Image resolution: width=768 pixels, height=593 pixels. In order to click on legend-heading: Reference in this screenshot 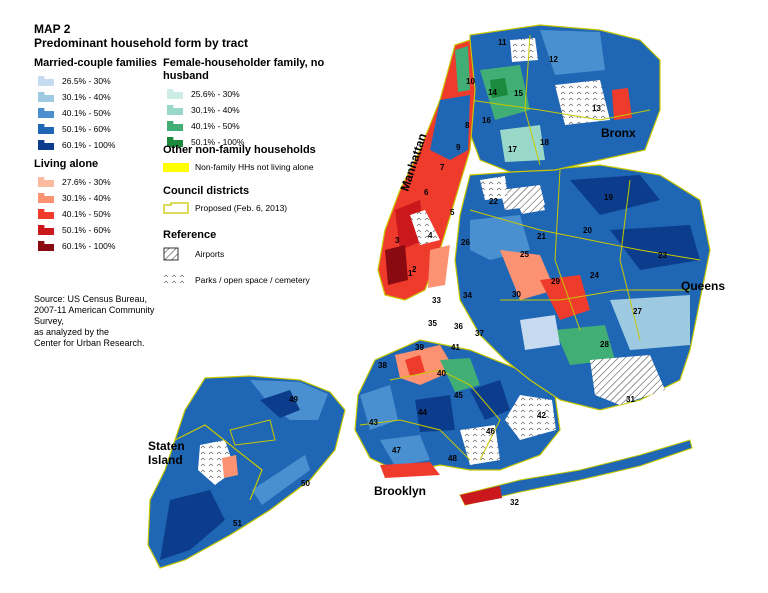, I will do `click(190, 235)`.